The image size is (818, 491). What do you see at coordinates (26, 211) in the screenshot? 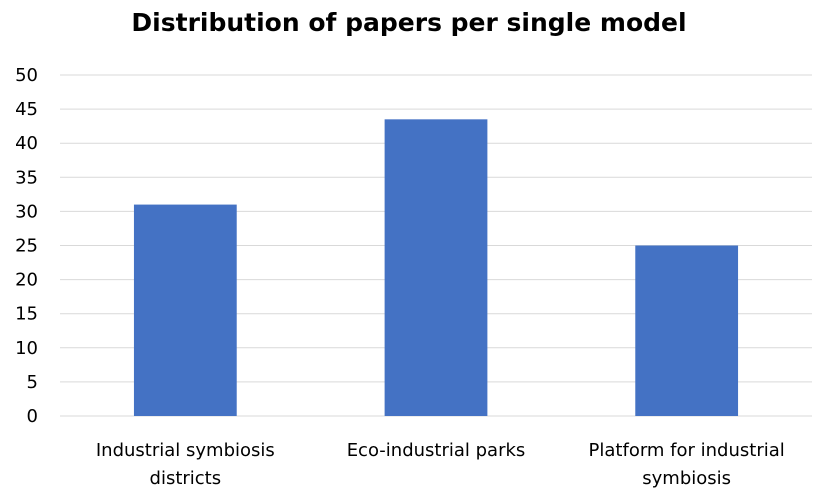
I see `y-tick-label: 30` at bounding box center [26, 211].